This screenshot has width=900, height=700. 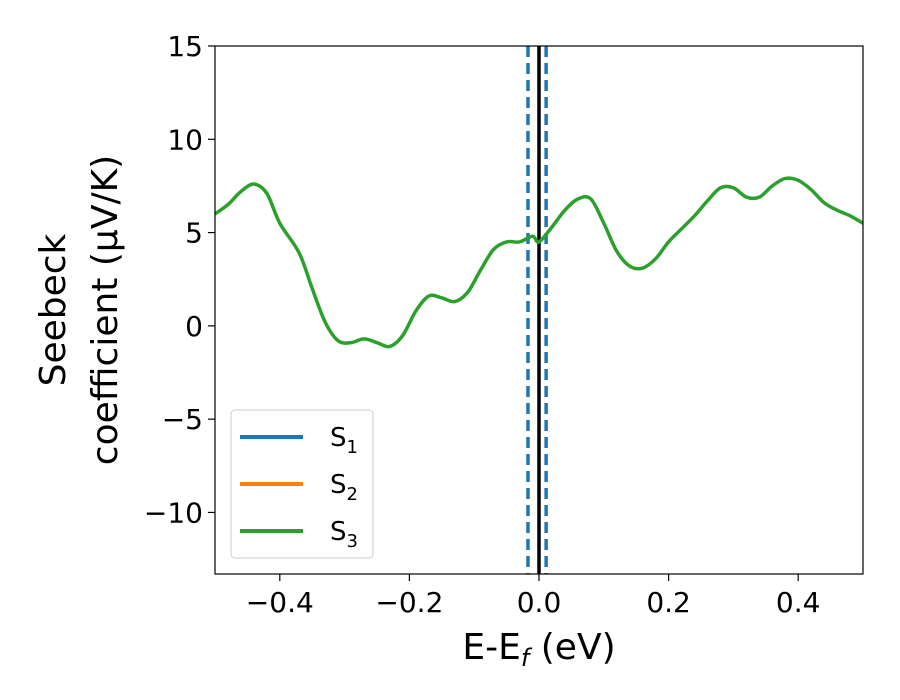 What do you see at coordinates (572, 647) in the screenshot?
I see `x-axis-title-rest: (eV)` at bounding box center [572, 647].